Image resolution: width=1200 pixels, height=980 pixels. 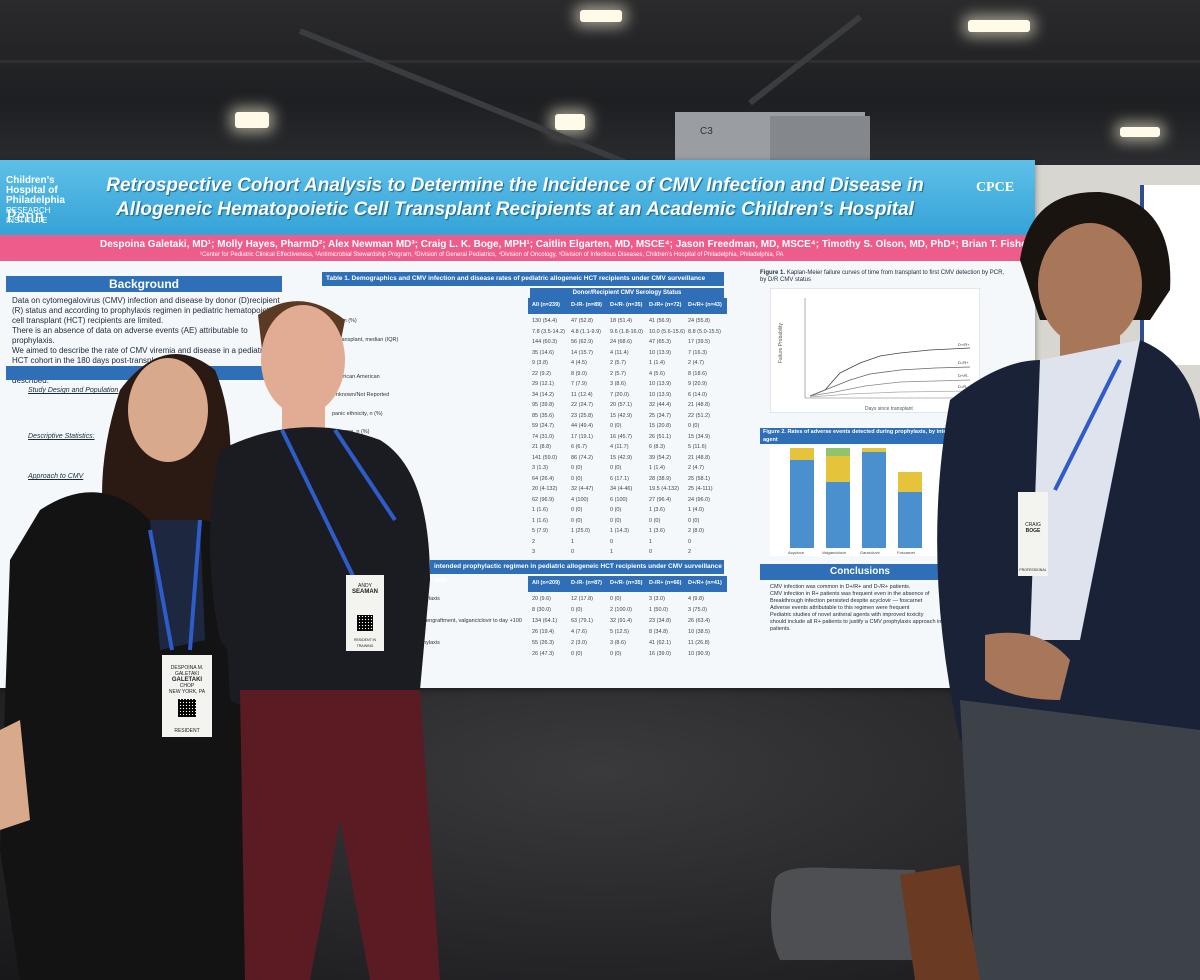 I want to click on km-curve-dneg-rneg, so click(x=890, y=394).